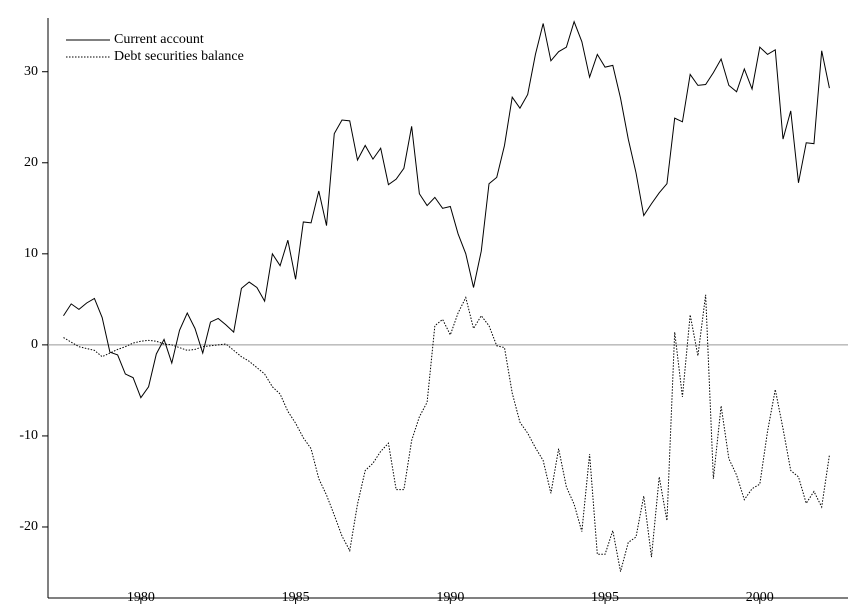 The image size is (856, 604). I want to click on x-tick-label: 2000, so click(760, 597).